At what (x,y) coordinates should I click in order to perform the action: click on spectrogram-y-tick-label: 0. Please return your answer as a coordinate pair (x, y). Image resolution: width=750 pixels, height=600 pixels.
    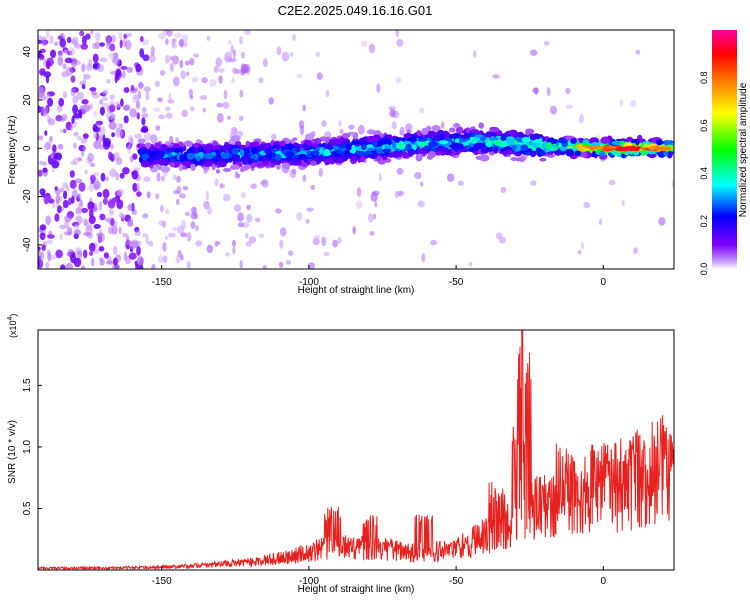
    Looking at the image, I should click on (27, 148).